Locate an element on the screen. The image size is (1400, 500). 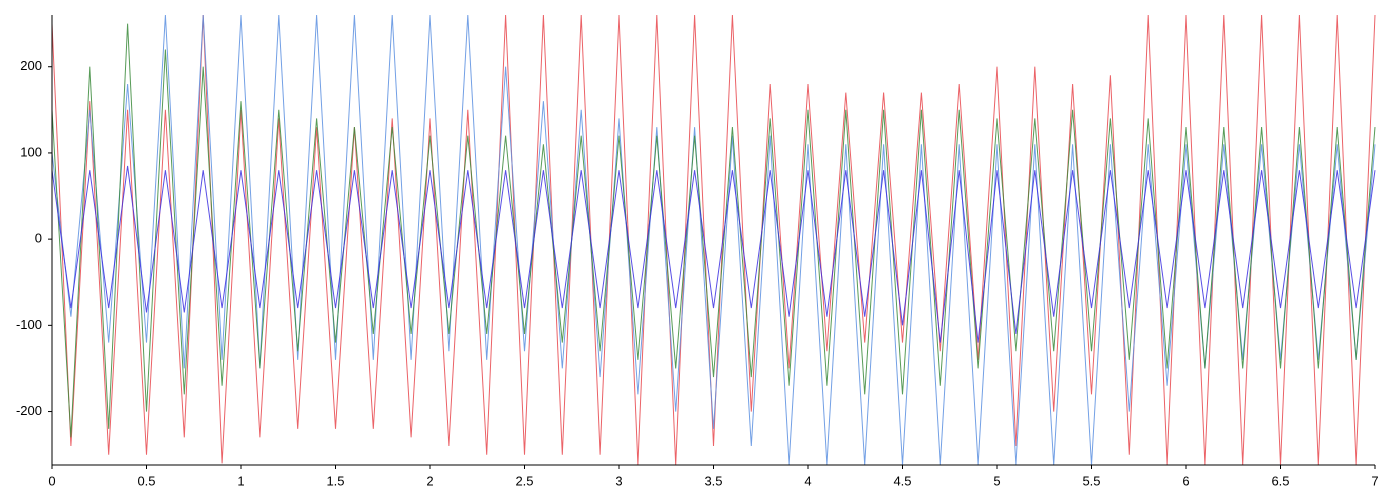
x-tick-label: 1.5 is located at coordinates (335, 480).